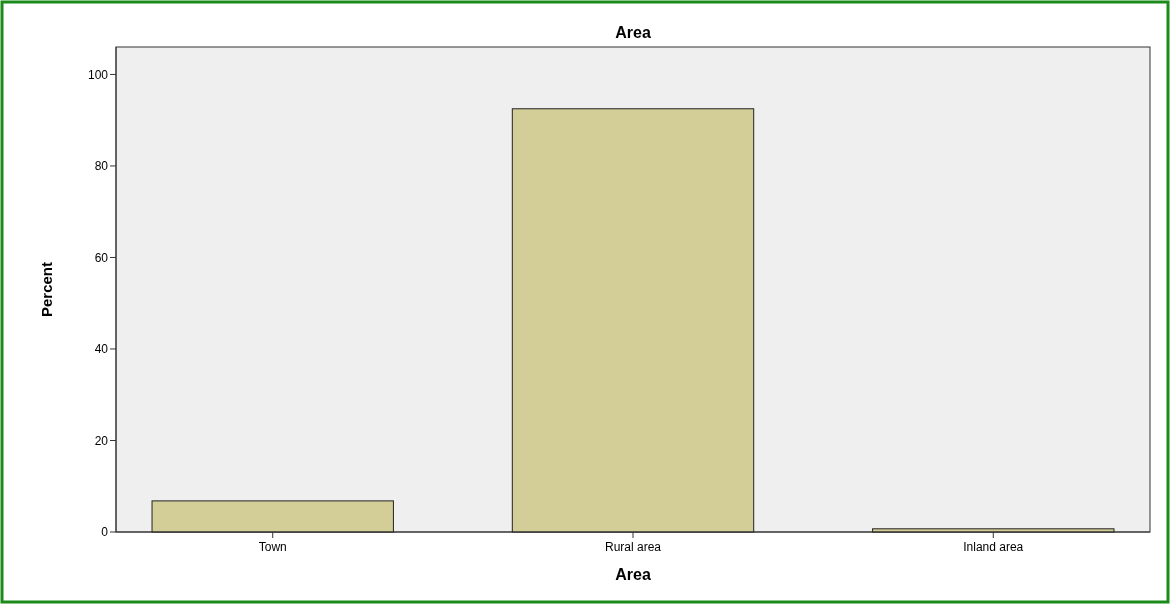 The height and width of the screenshot is (604, 1170). I want to click on x-axis-title: Area, so click(633, 574).